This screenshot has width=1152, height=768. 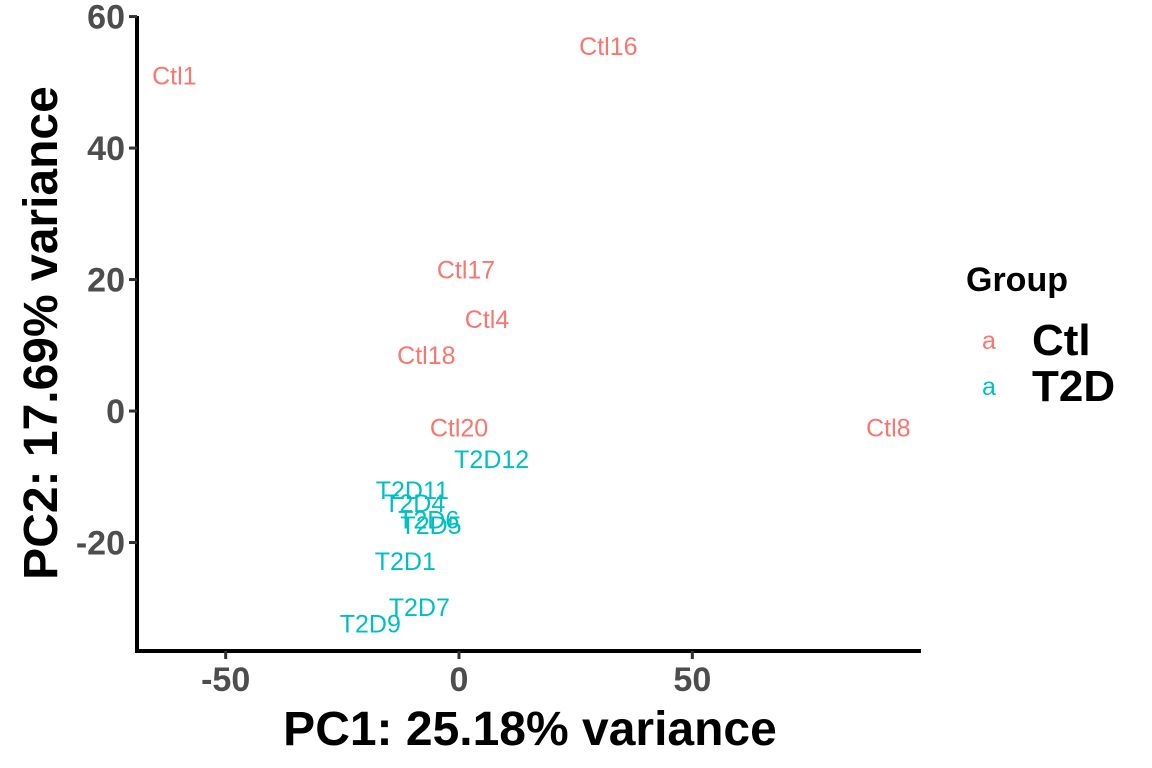 I want to click on y-axis-title: PC2: 17.69% variance, so click(x=41, y=333).